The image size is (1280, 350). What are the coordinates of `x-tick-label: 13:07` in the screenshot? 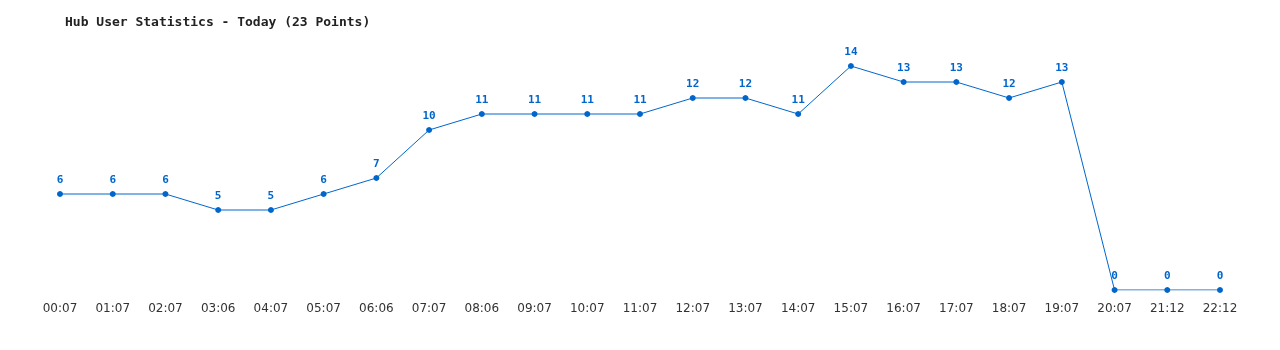 It's located at (745, 308).